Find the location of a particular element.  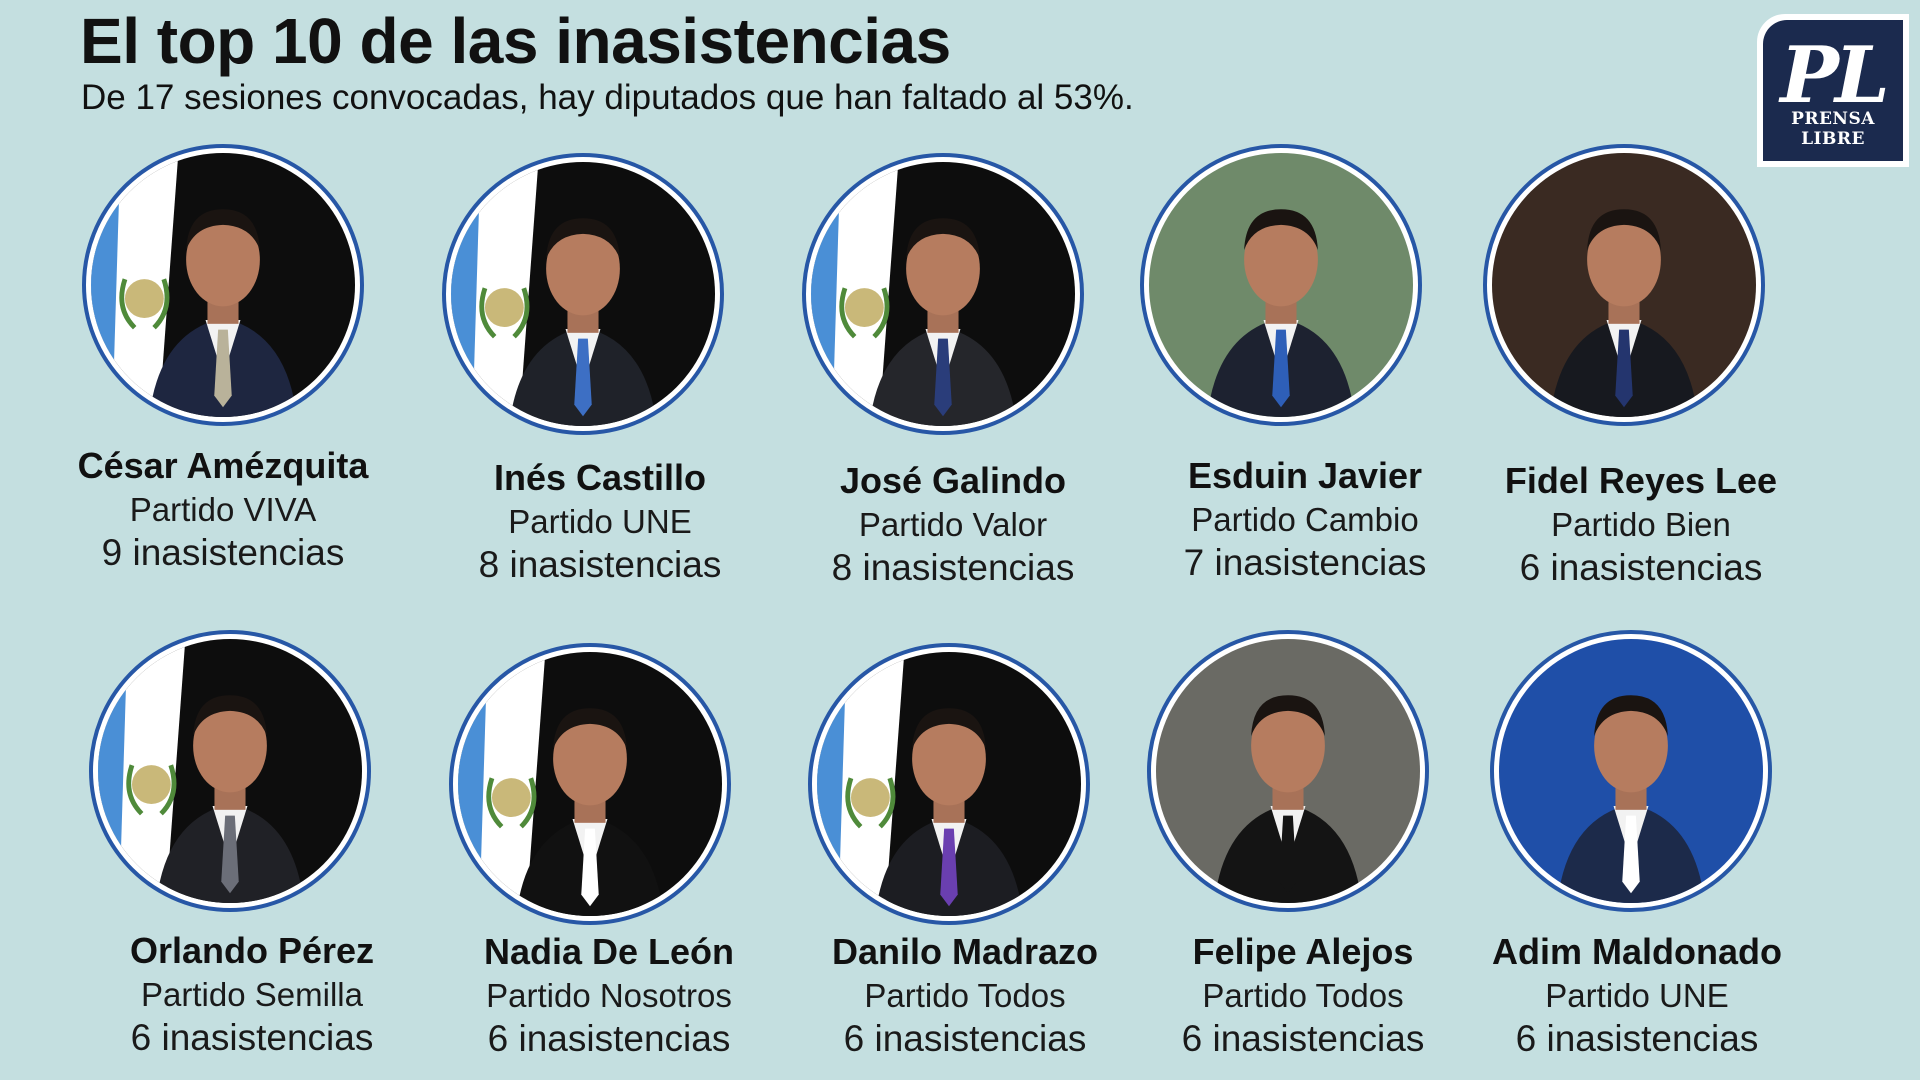

deputy-party: Partido VIVA is located at coordinates (223, 509).